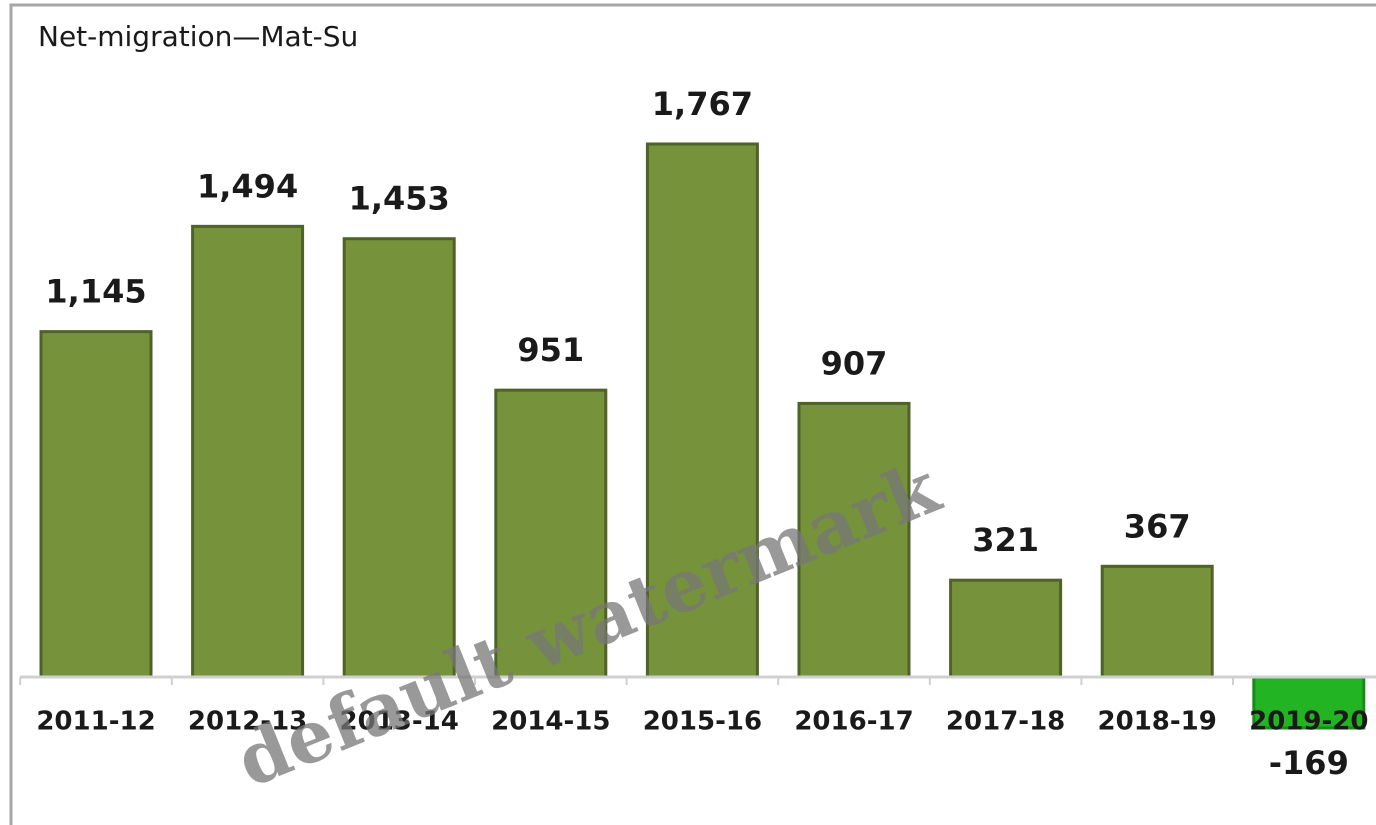 Image resolution: width=1376 pixels, height=825 pixels. Describe the element at coordinates (399, 199) in the screenshot. I see `data-label: 1,453` at that location.